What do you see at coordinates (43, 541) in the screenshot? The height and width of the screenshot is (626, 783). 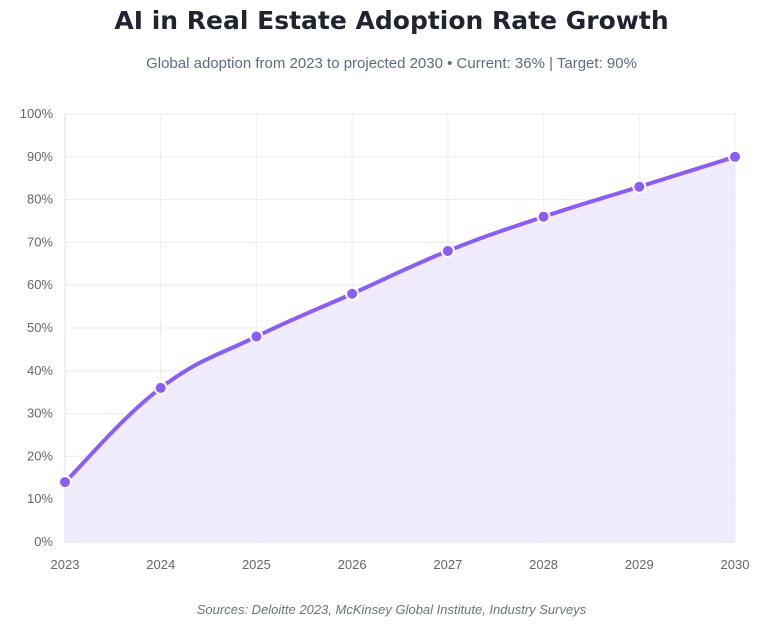 I see `y-tick-label: 0%` at bounding box center [43, 541].